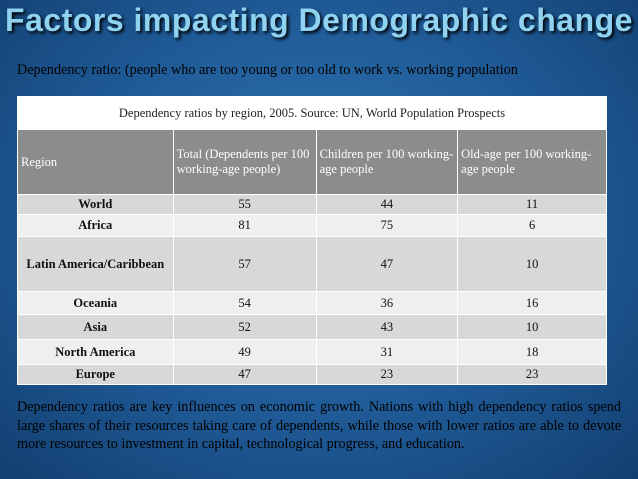 This screenshot has height=479, width=638. Describe the element at coordinates (95, 374) in the screenshot. I see `region-cell: Europe` at that location.